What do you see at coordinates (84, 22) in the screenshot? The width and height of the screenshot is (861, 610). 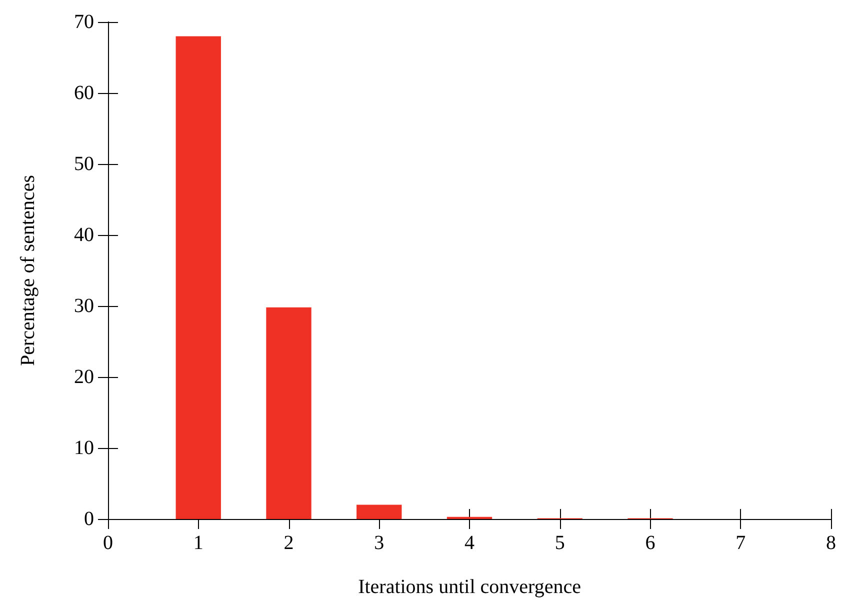 I see `y-tick-label: 70` at bounding box center [84, 22].